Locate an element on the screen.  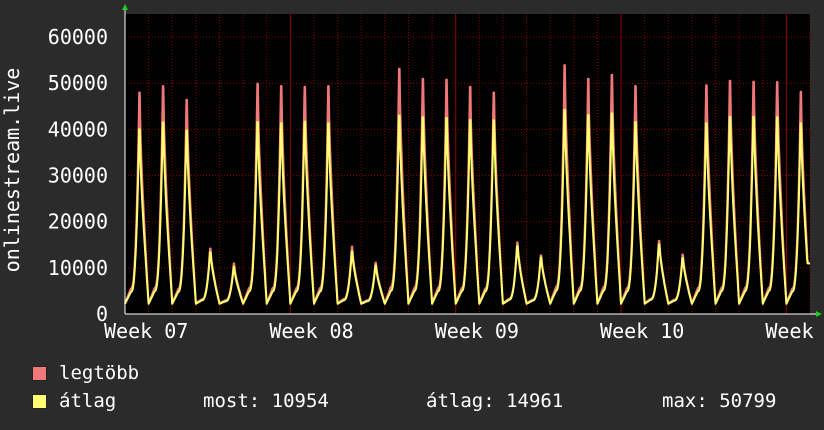
legend-label-max: legtöbb is located at coordinates (99, 373).